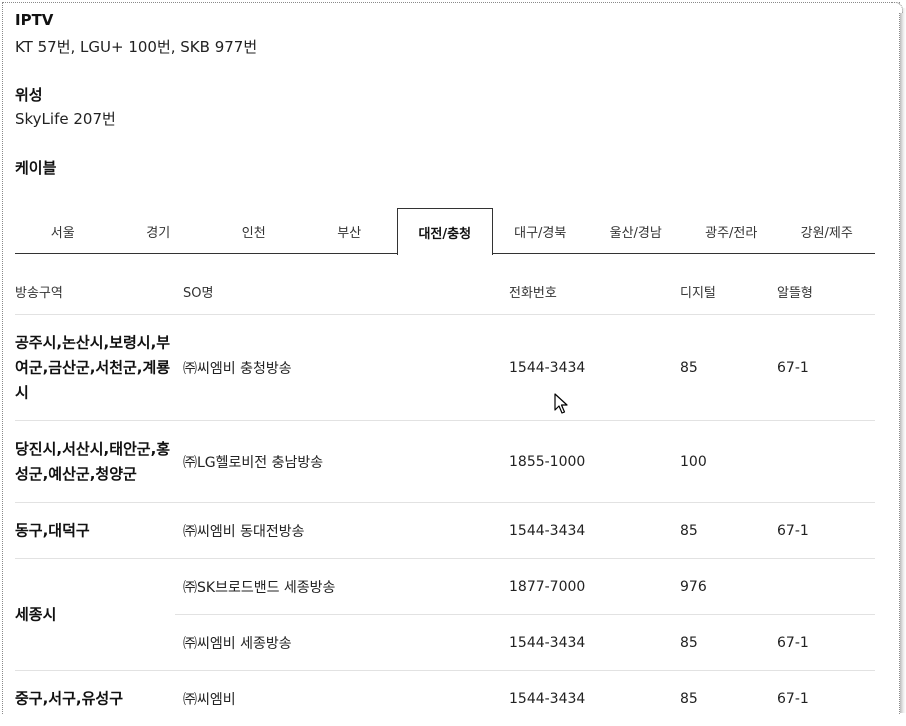  What do you see at coordinates (349, 233) in the screenshot?
I see `tab-busan: 부산` at bounding box center [349, 233].